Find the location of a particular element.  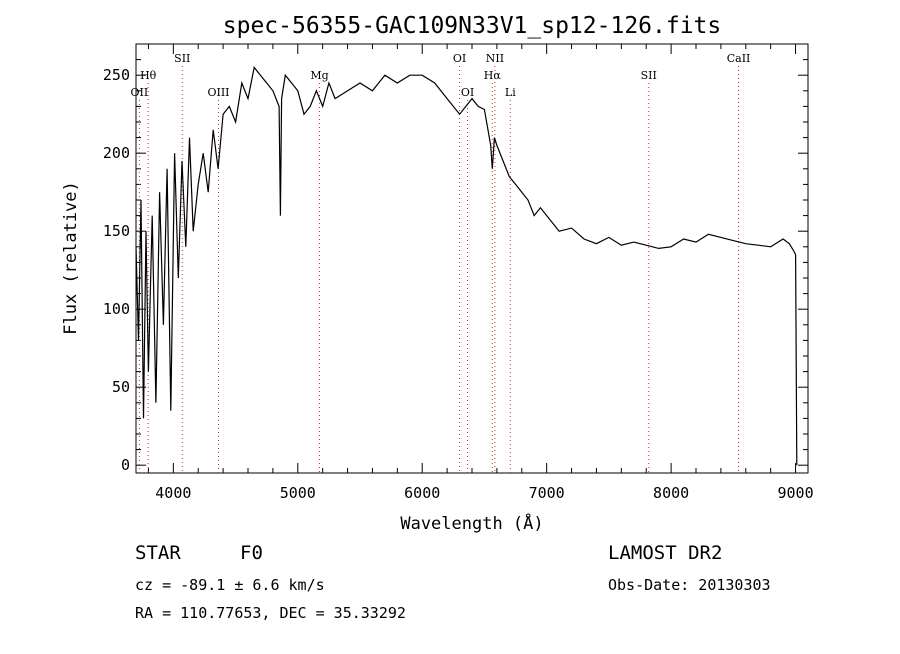

sky-coordinates: RA = 110.77653, DEC = 35.33292 is located at coordinates (270, 613).